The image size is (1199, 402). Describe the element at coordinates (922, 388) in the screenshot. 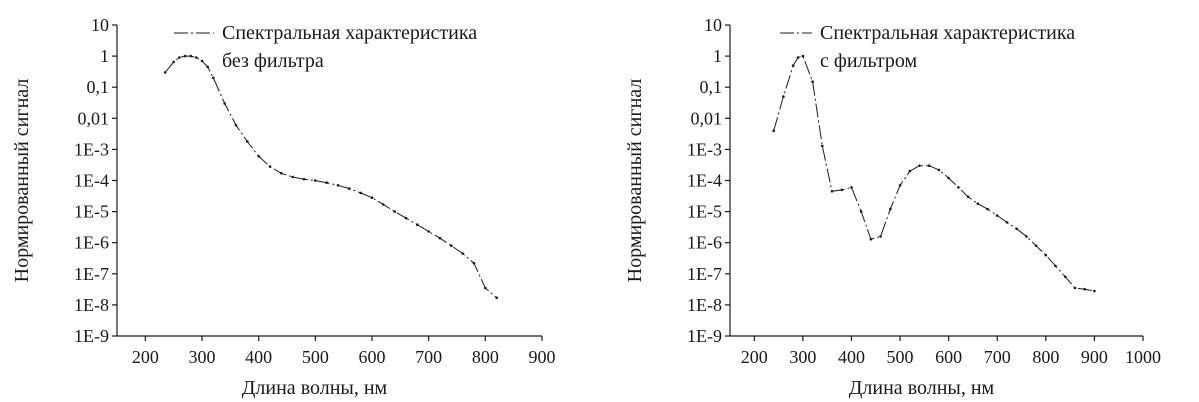

I see `x-axis-title: Длина волны, нм` at that location.